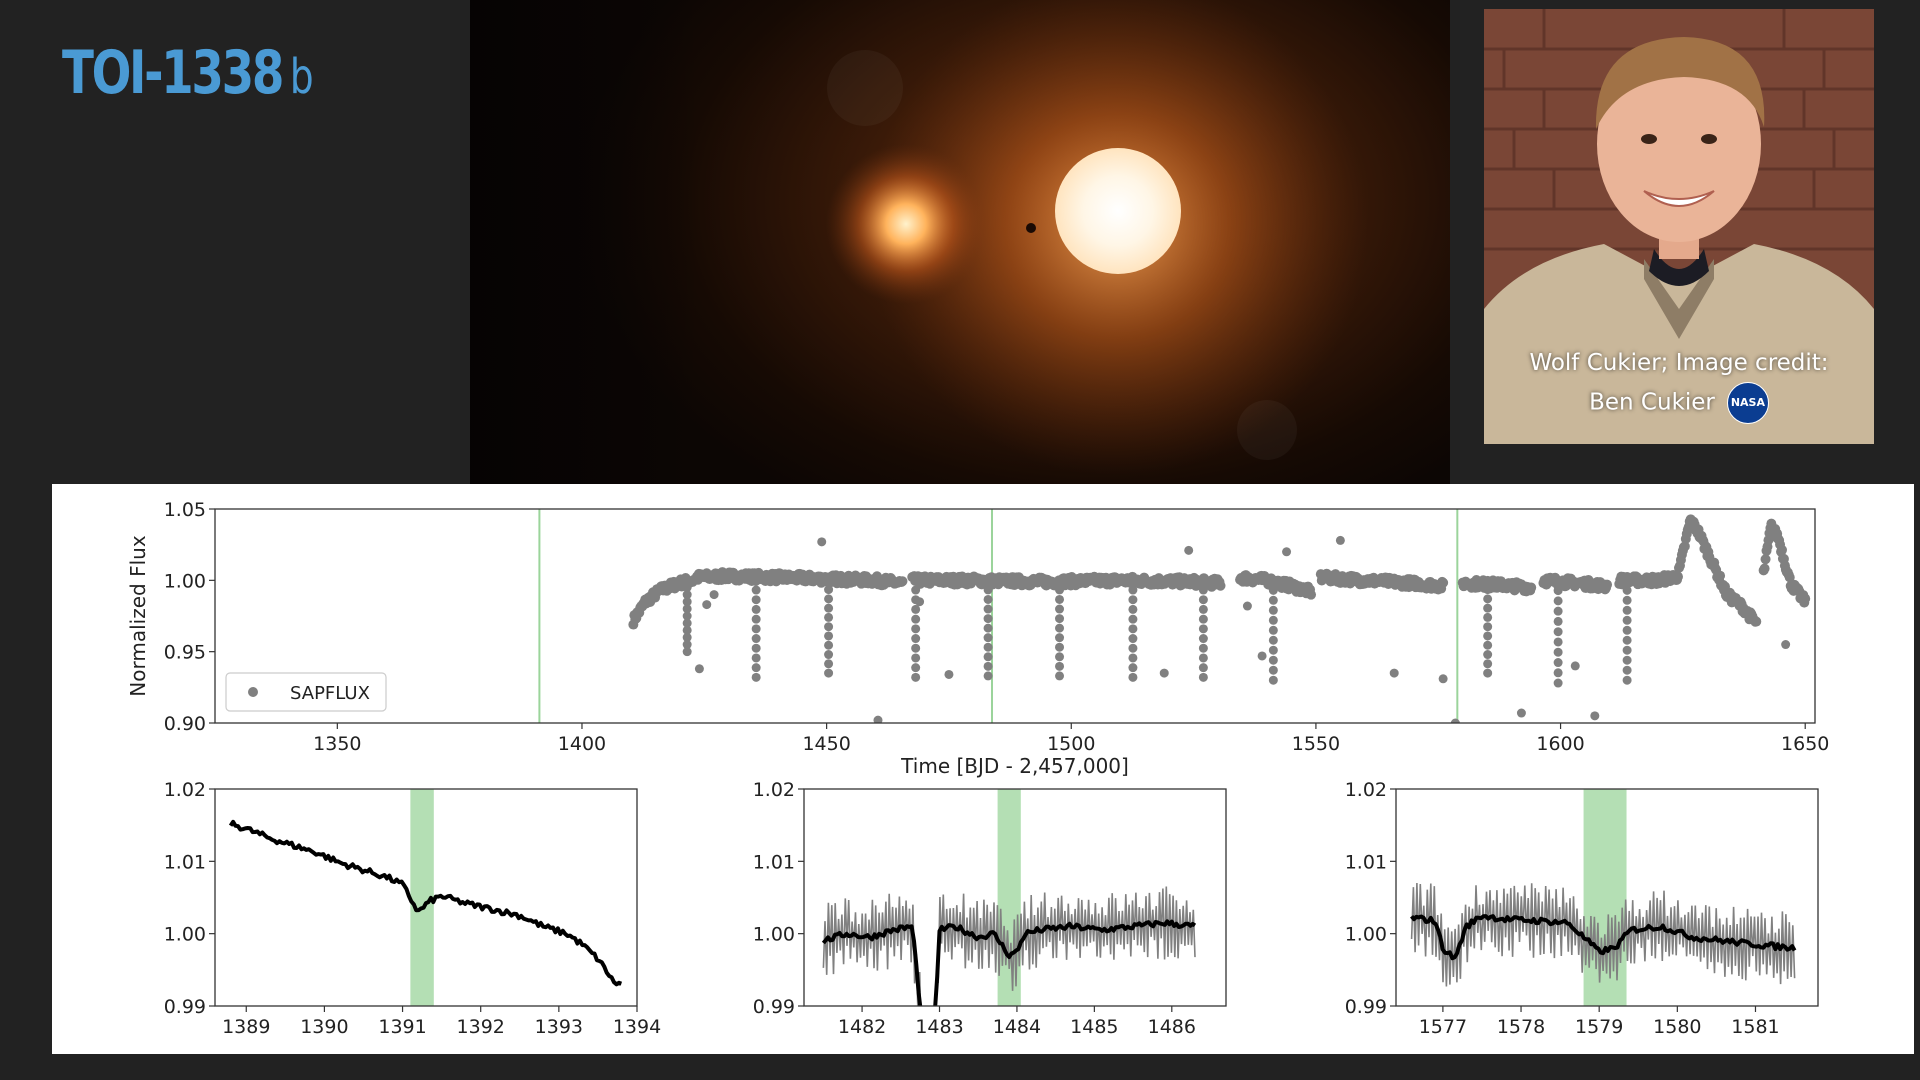  I want to click on x-tick-label: 1579, so click(1599, 1027).